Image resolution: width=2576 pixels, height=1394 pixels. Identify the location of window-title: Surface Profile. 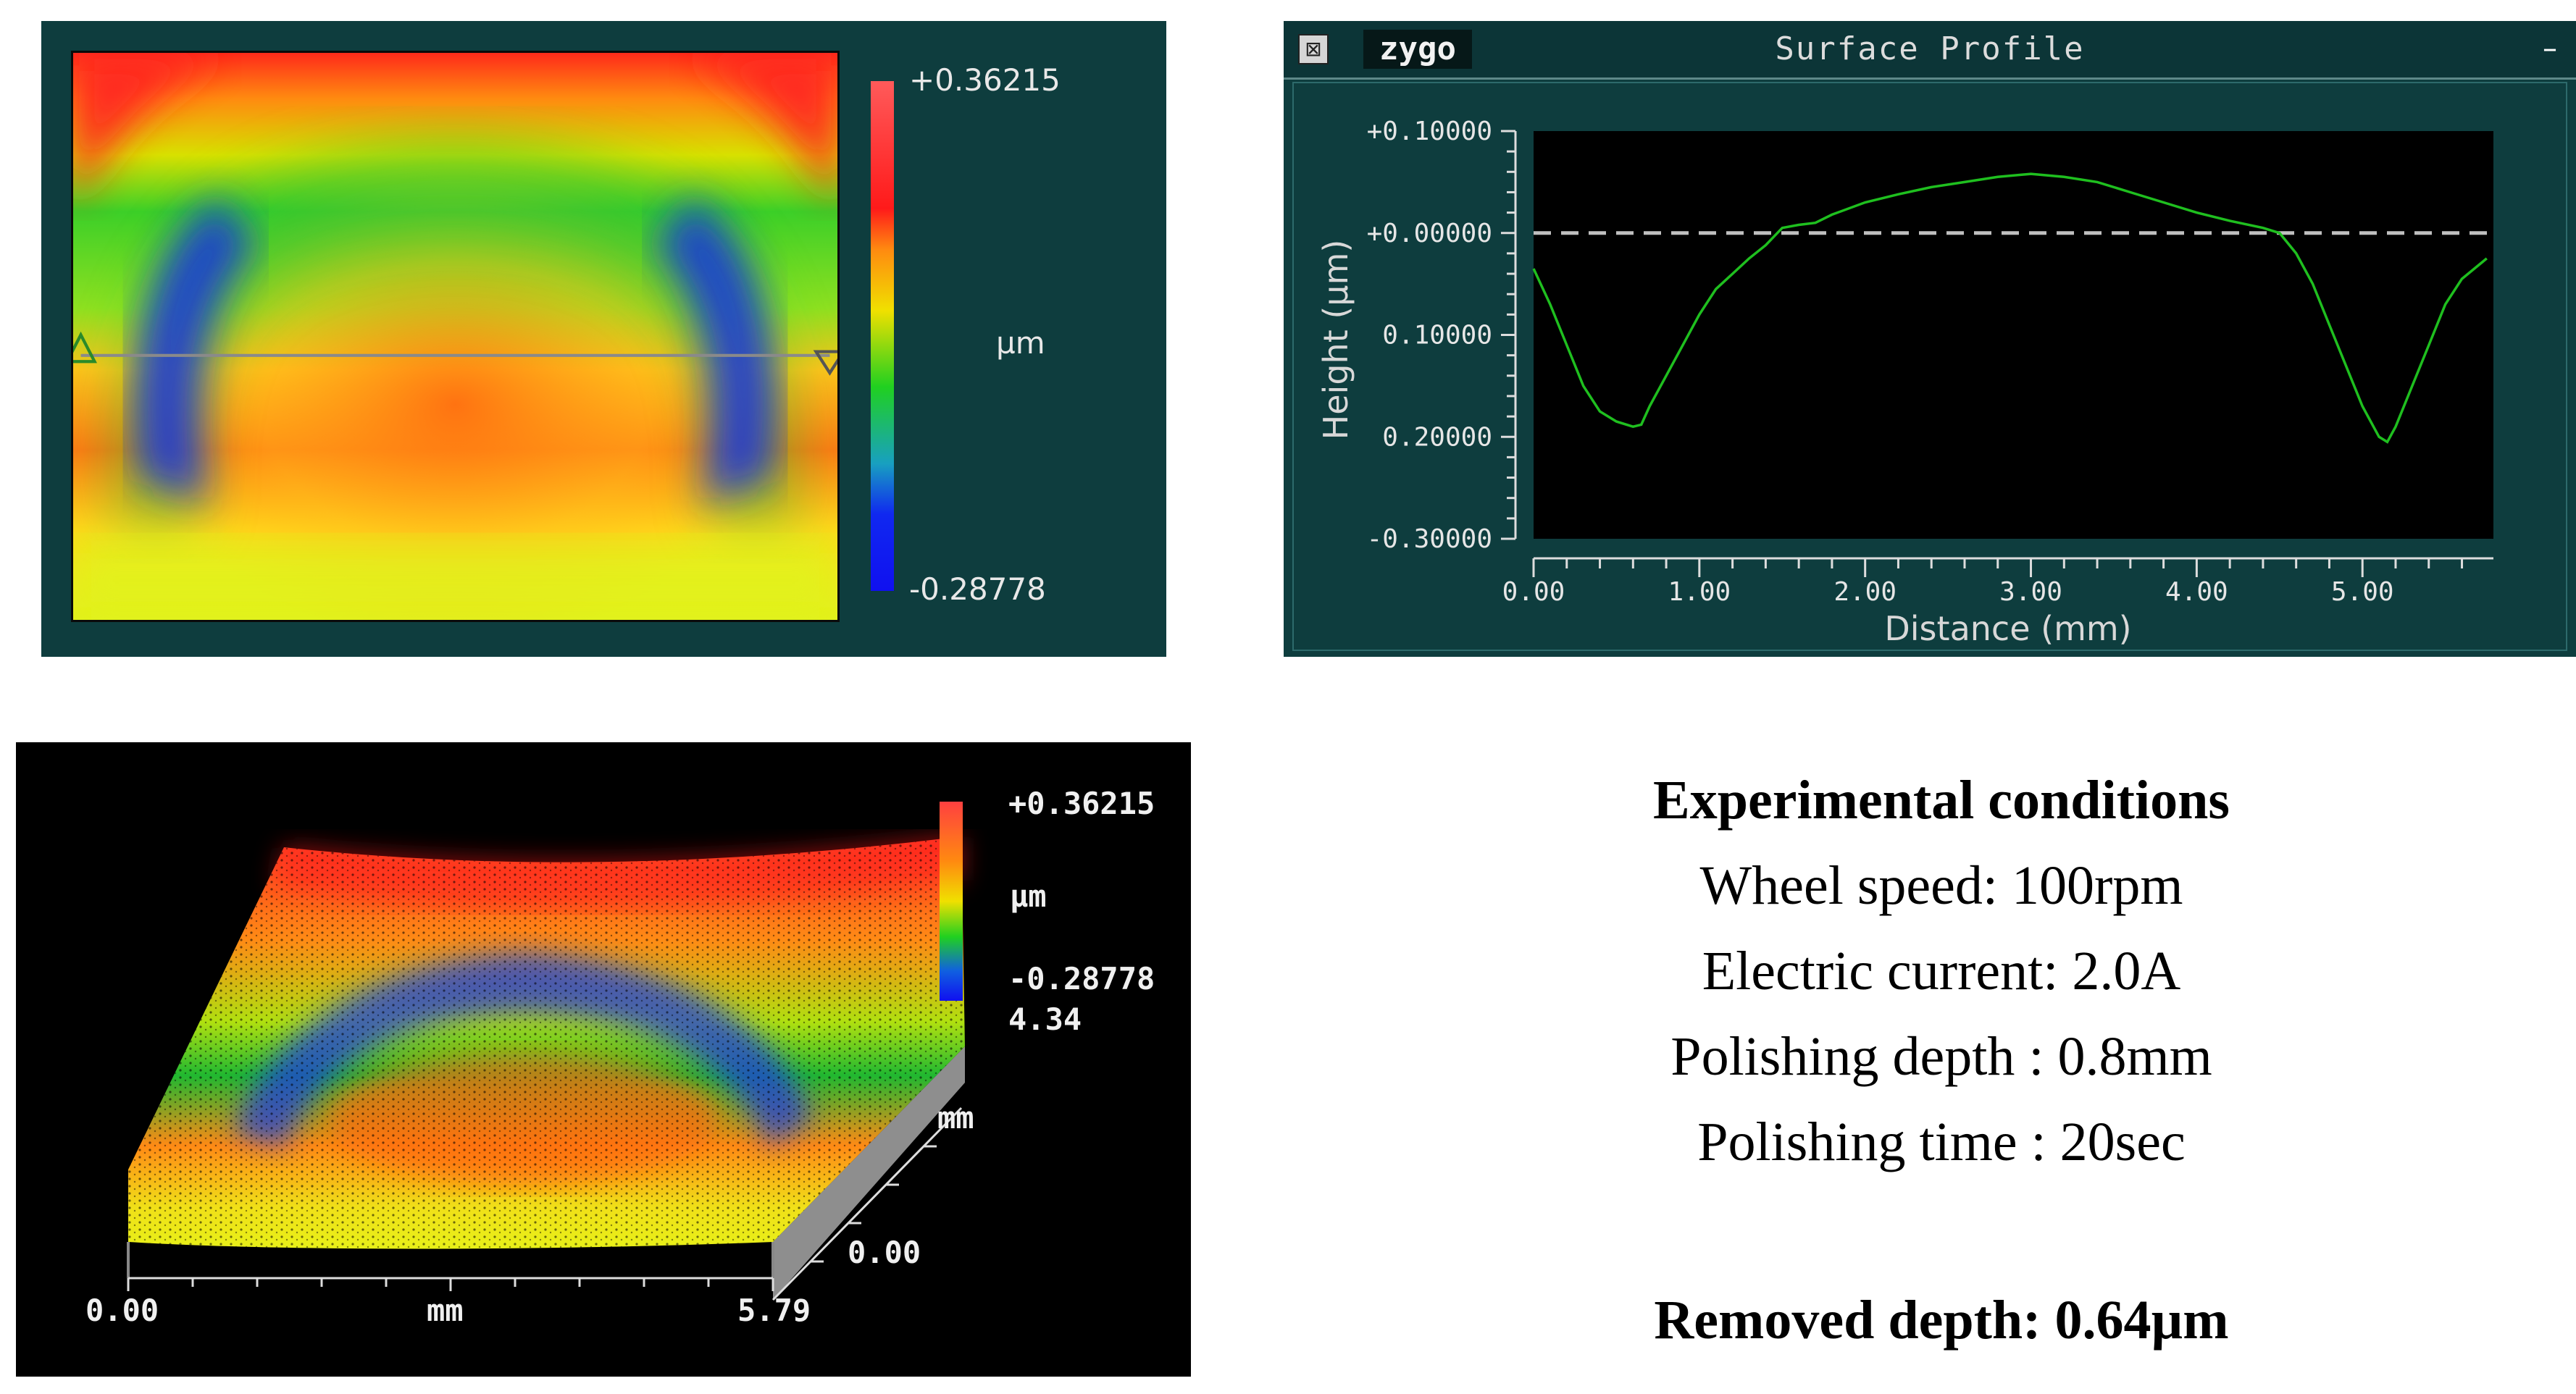
(1930, 48).